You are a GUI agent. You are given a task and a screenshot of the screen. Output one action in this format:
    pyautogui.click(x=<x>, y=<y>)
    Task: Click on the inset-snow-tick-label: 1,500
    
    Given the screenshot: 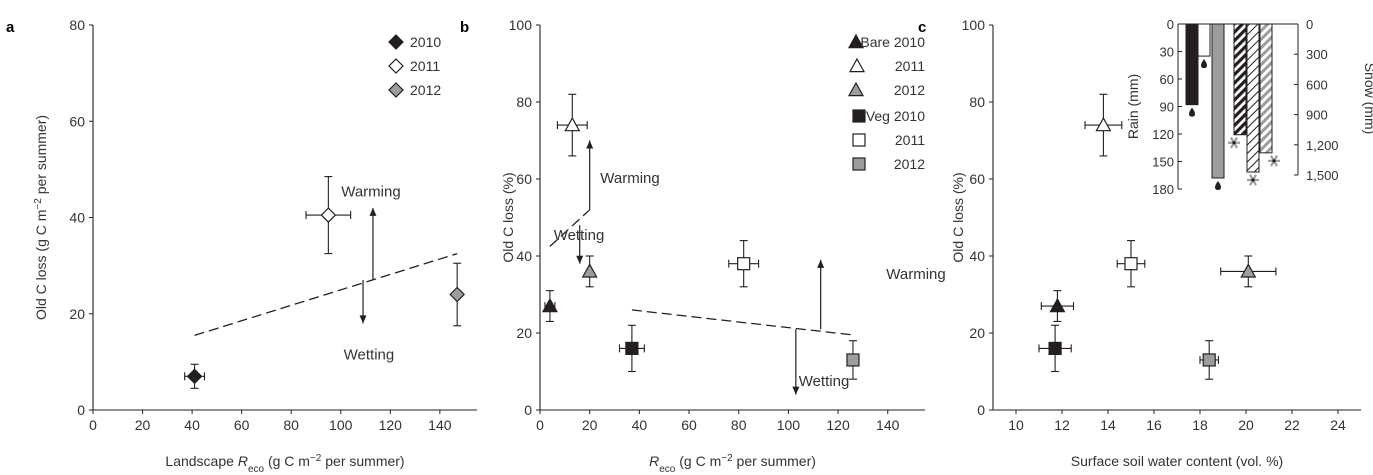 What is the action you would take?
    pyautogui.click(x=1322, y=175)
    